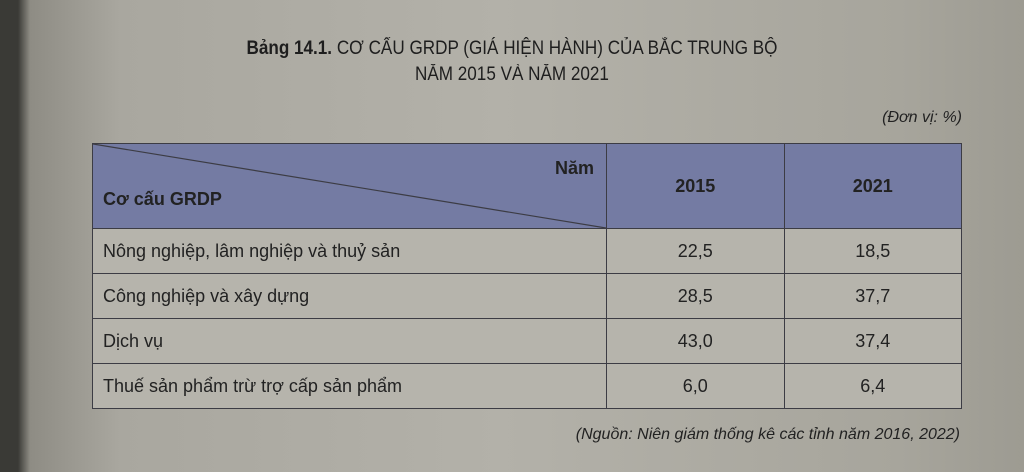 This screenshot has height=472, width=1024. I want to click on structure-header: Cơ cấu GRDP, so click(162, 199).